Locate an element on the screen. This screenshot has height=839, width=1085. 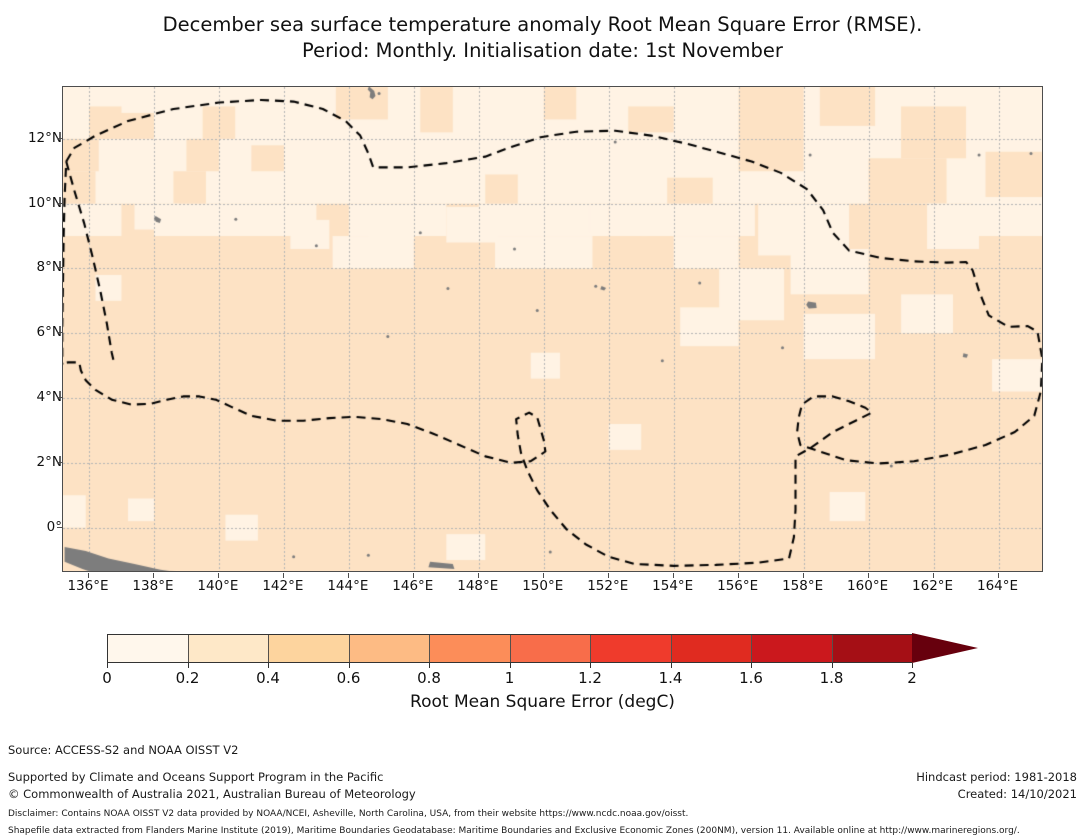
colorbar-tick-label: 1.4 is located at coordinates (670, 678).